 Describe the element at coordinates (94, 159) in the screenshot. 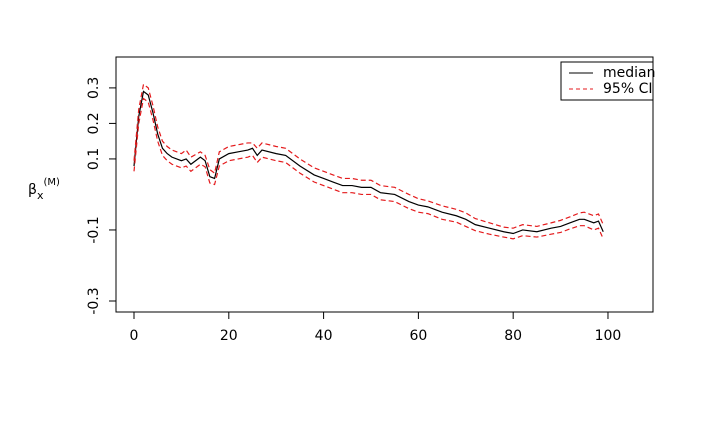

I see `y-tick-label: 0.1` at that location.